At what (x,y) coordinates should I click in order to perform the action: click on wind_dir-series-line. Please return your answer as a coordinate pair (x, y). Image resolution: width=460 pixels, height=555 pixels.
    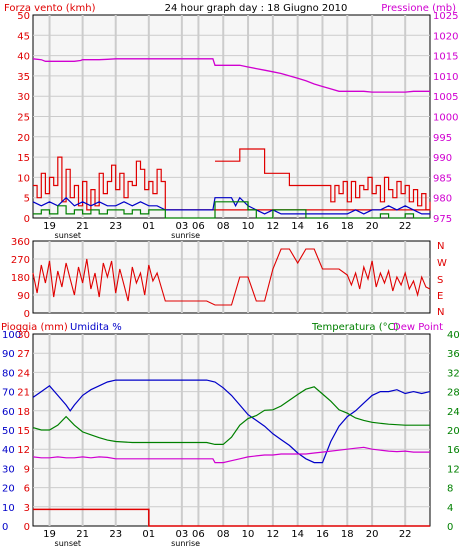
    Looking at the image, I should click on (231, 277).